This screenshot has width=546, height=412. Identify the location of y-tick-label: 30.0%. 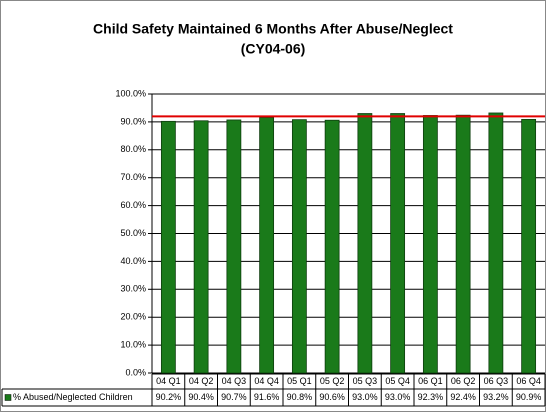
(133, 289).